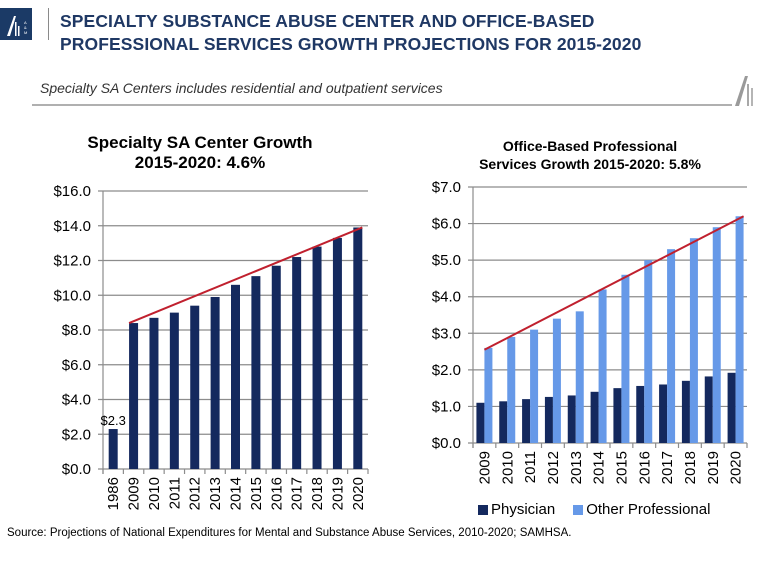 This screenshot has width=773, height=580. I want to click on left-data-label: $2.3, so click(113, 420).